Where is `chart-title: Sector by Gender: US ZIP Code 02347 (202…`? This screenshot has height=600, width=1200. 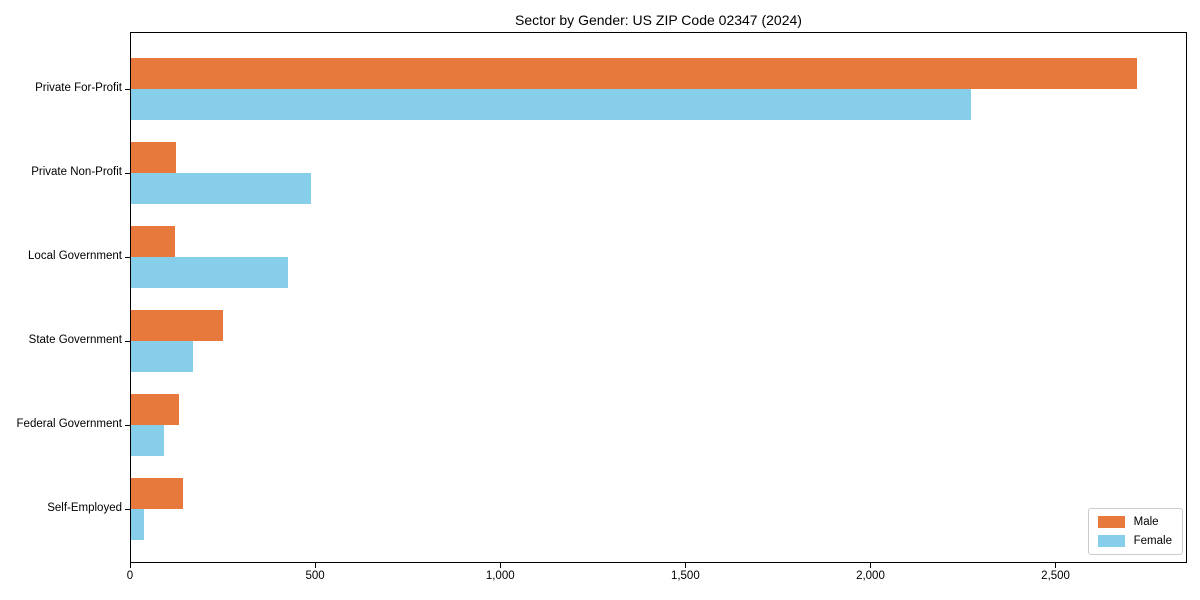 chart-title: Sector by Gender: US ZIP Code 02347 (202… is located at coordinates (658, 20).